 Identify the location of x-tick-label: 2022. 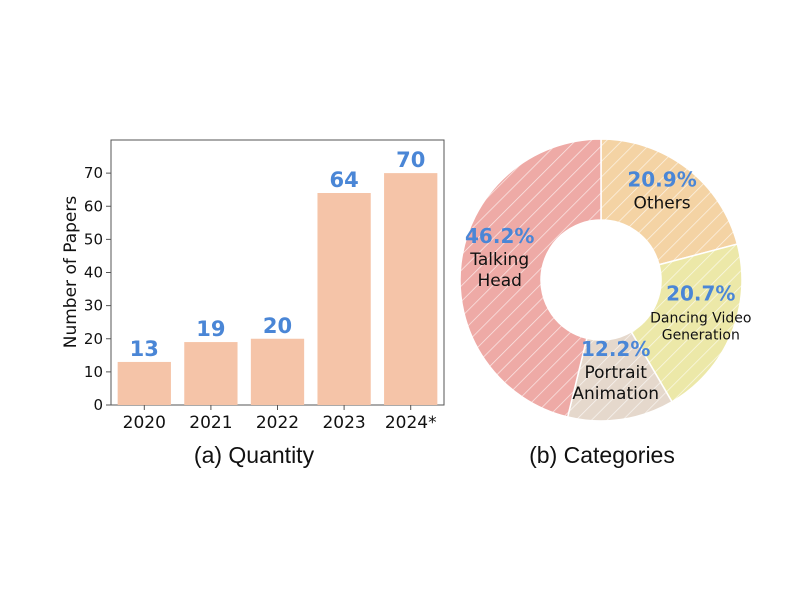
(277, 423).